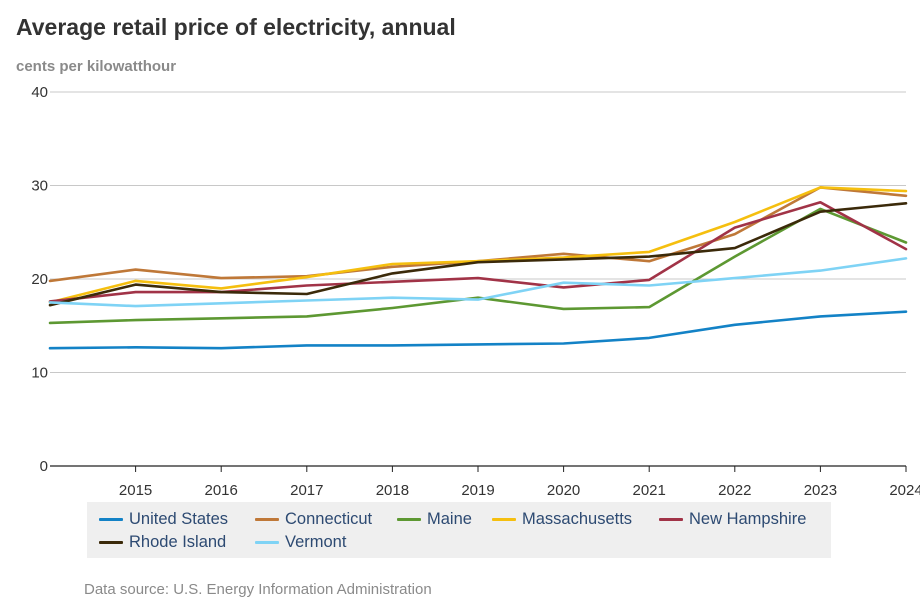  I want to click on series-line-united-states, so click(478, 330).